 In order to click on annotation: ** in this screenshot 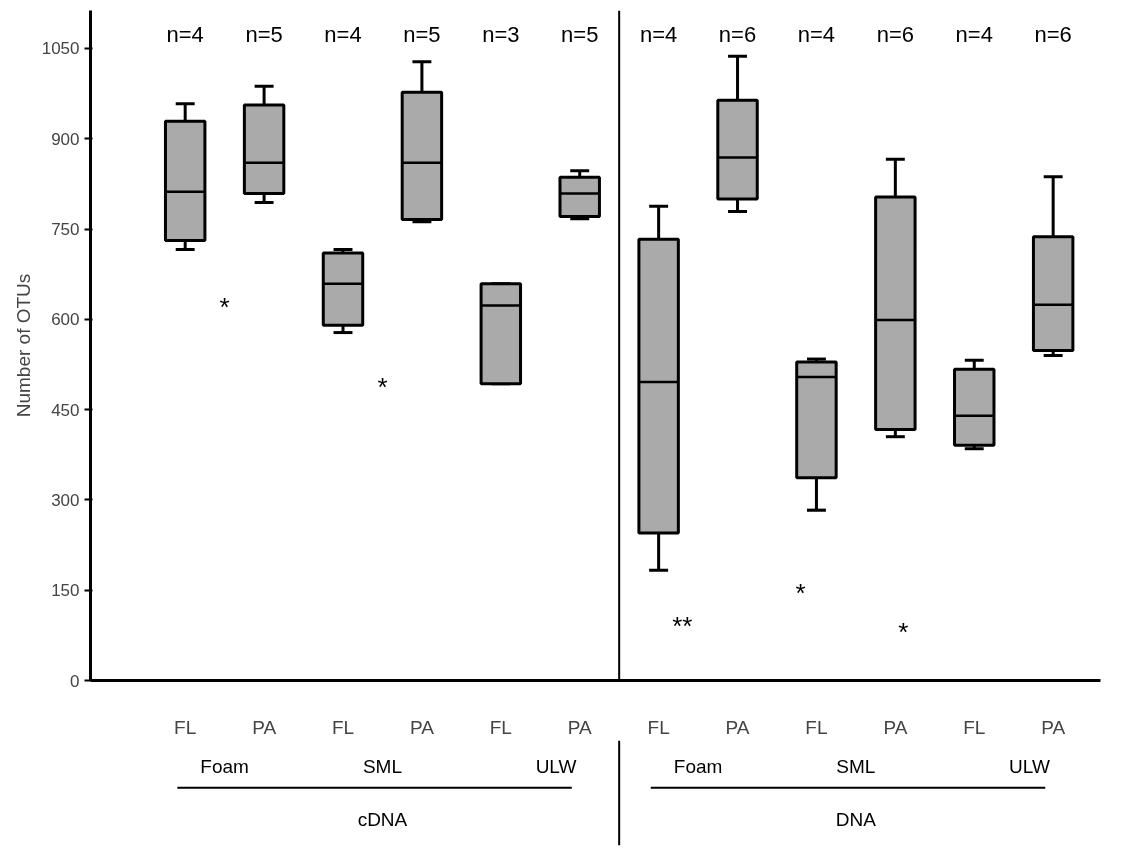, I will do `click(682, 626)`.